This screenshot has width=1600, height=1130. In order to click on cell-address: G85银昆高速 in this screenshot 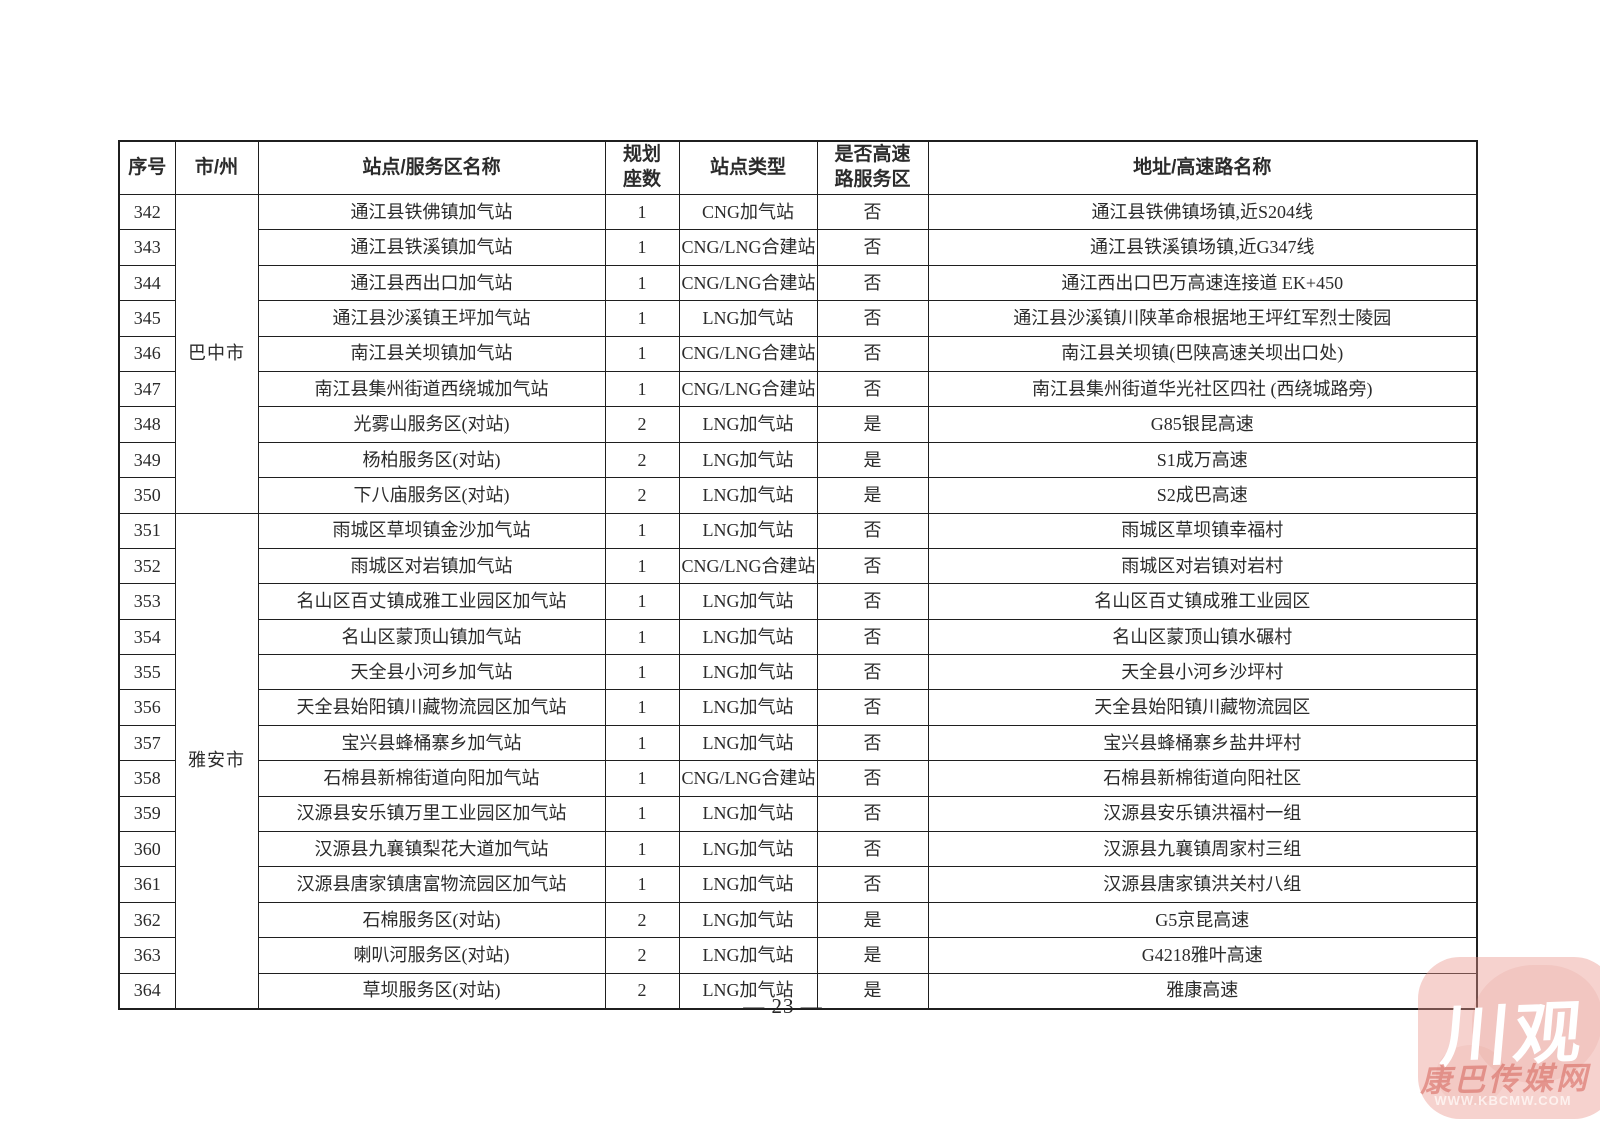, I will do `click(1202, 424)`.